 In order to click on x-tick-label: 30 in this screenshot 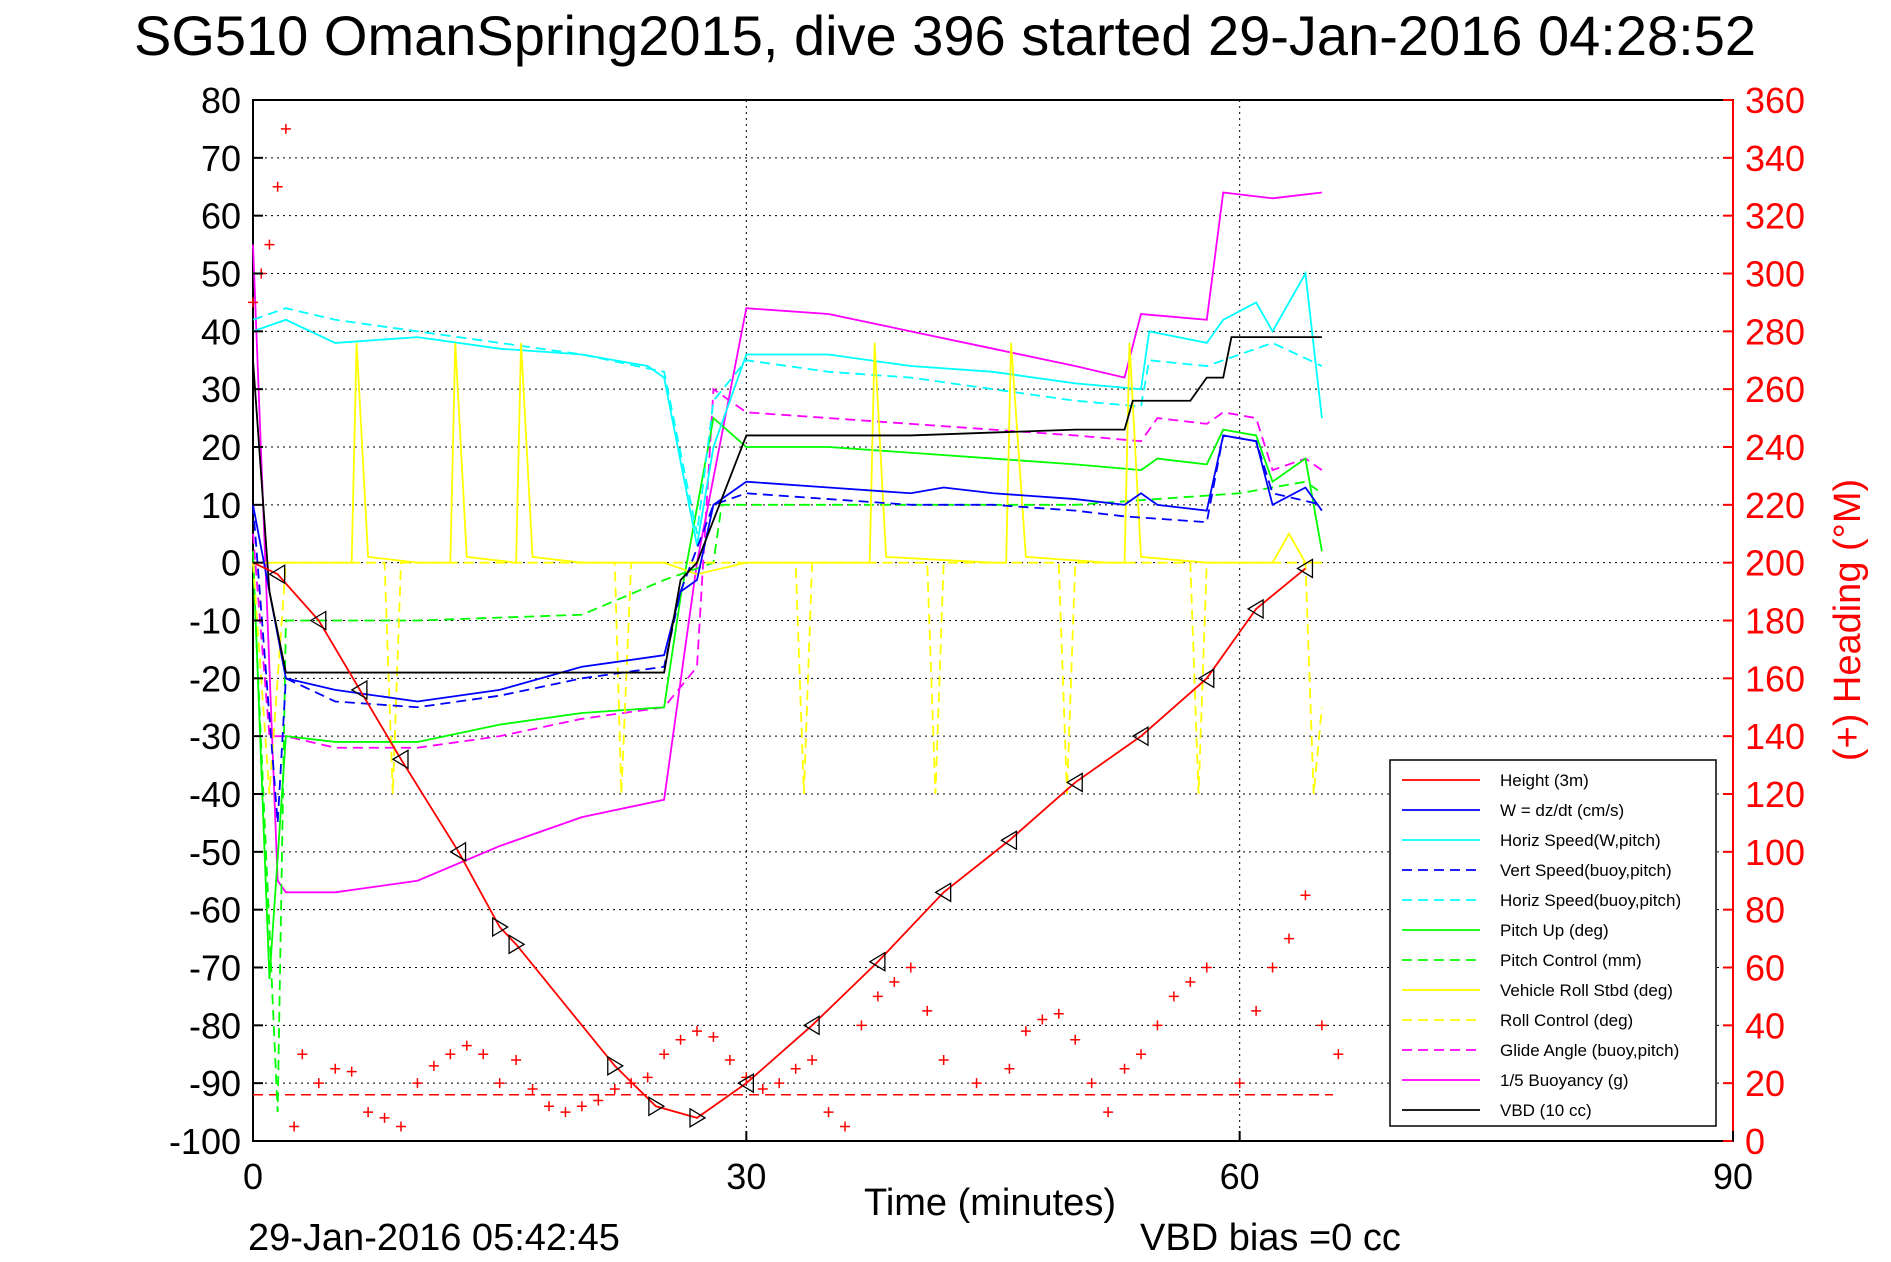, I will do `click(746, 1176)`.